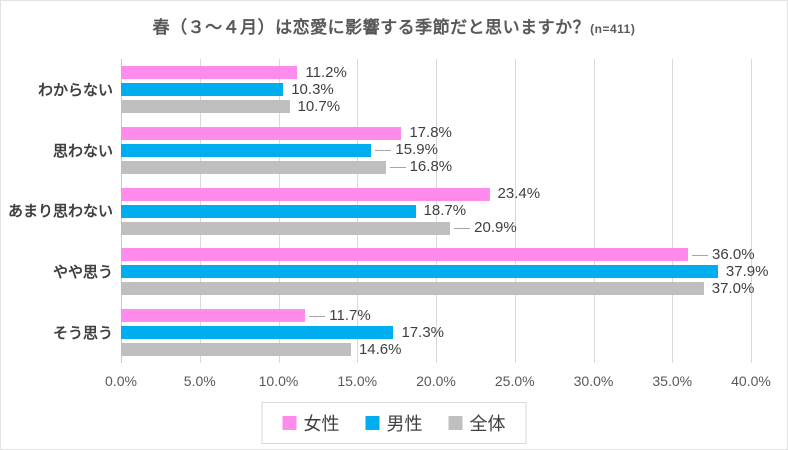  Describe the element at coordinates (487, 424) in the screenshot. I see `legend-label: 全体` at that location.